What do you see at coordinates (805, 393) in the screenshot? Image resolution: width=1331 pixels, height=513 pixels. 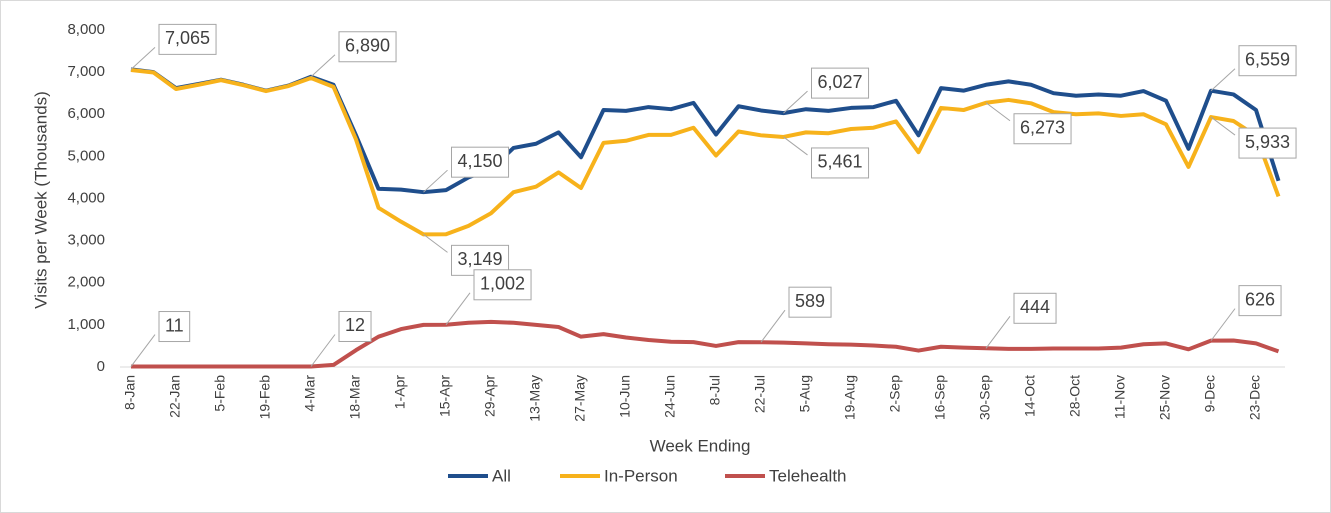 I see `x-tick-label: 5-Aug` at bounding box center [805, 393].